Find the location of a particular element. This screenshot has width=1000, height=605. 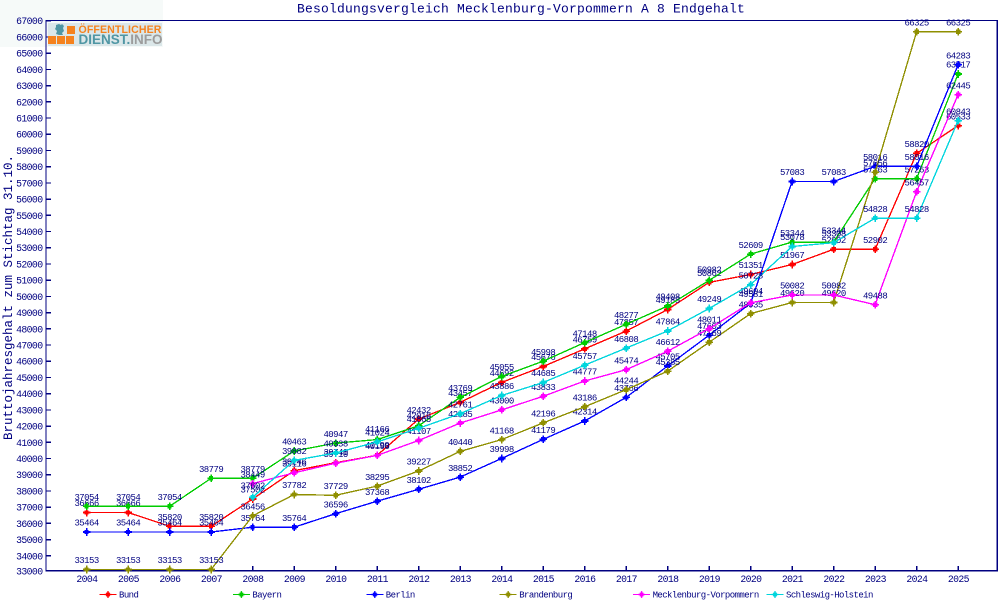

svg-text: 2023 is located at coordinates (876, 579).